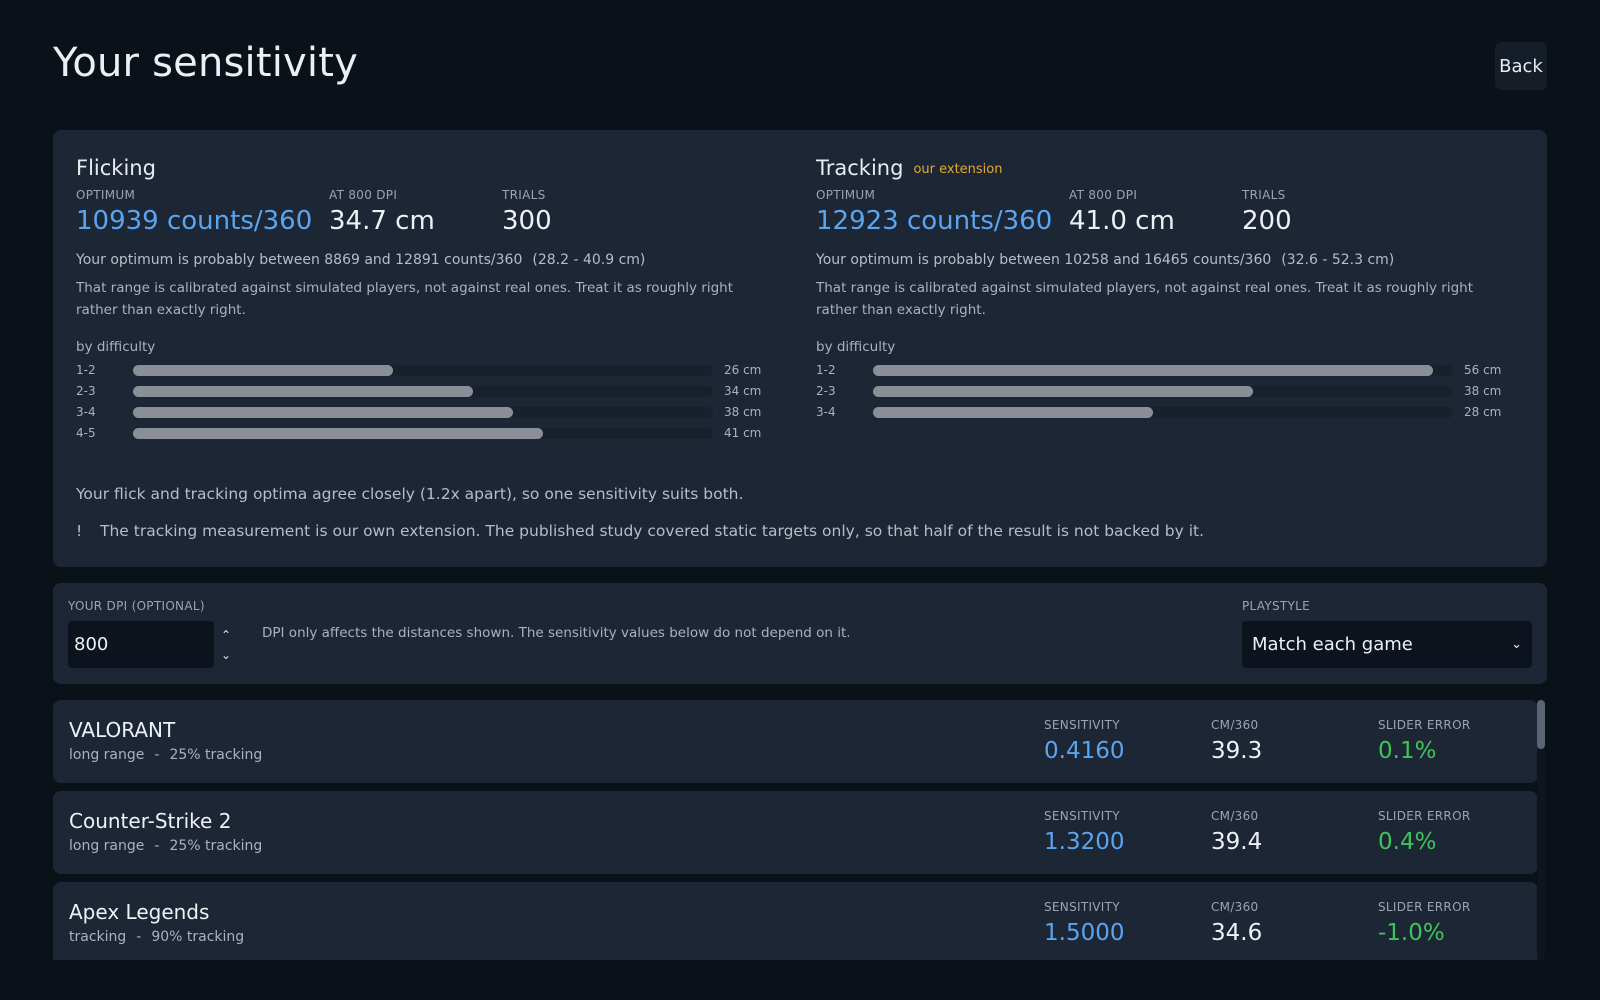  I want to click on extension-tag: our extension, so click(958, 169).